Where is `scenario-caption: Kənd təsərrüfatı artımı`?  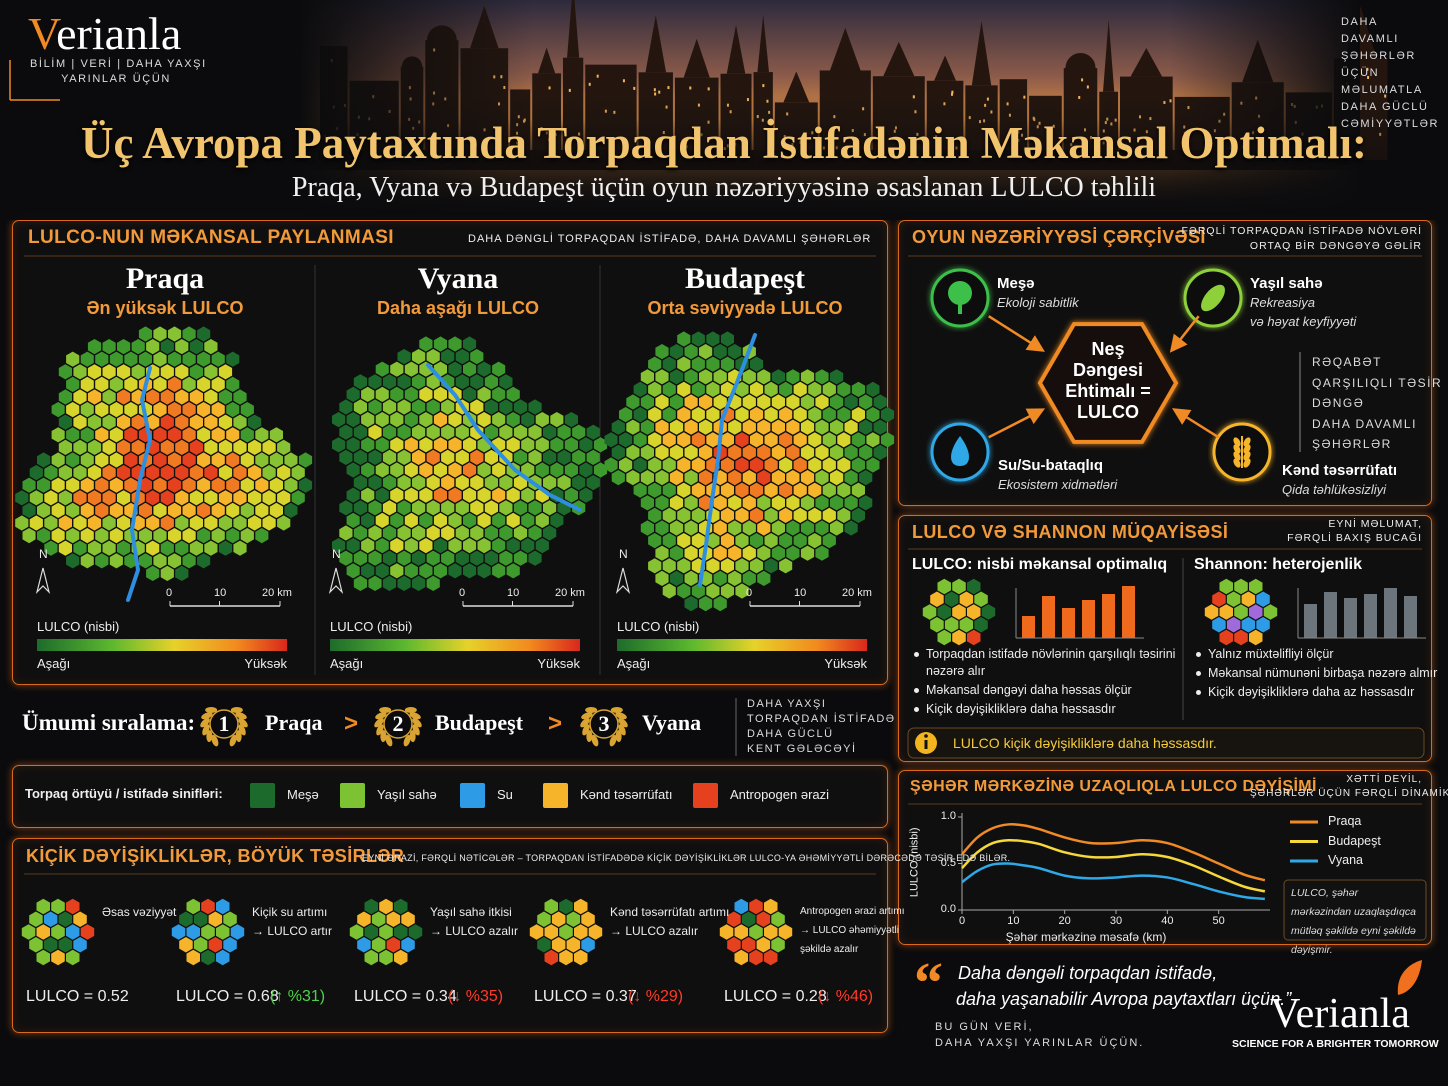
scenario-caption: Kənd təsərrüfatı artımı is located at coordinates (670, 912).